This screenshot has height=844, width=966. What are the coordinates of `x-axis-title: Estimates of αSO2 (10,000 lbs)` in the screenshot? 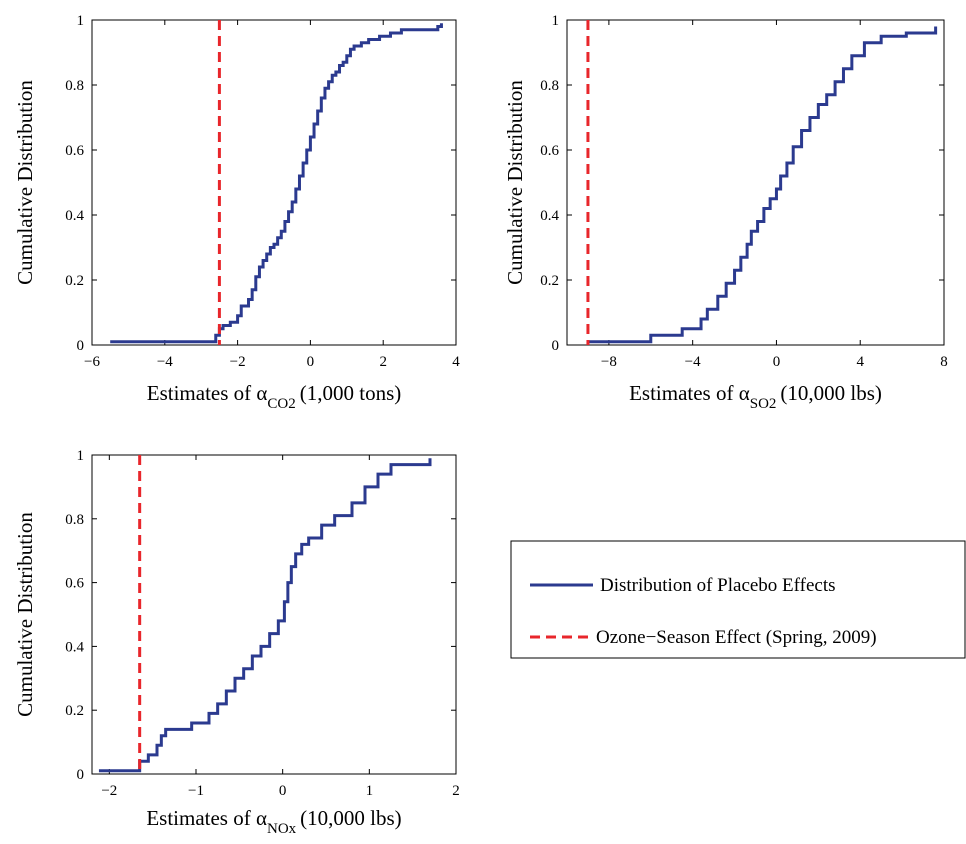 It's located at (755, 396).